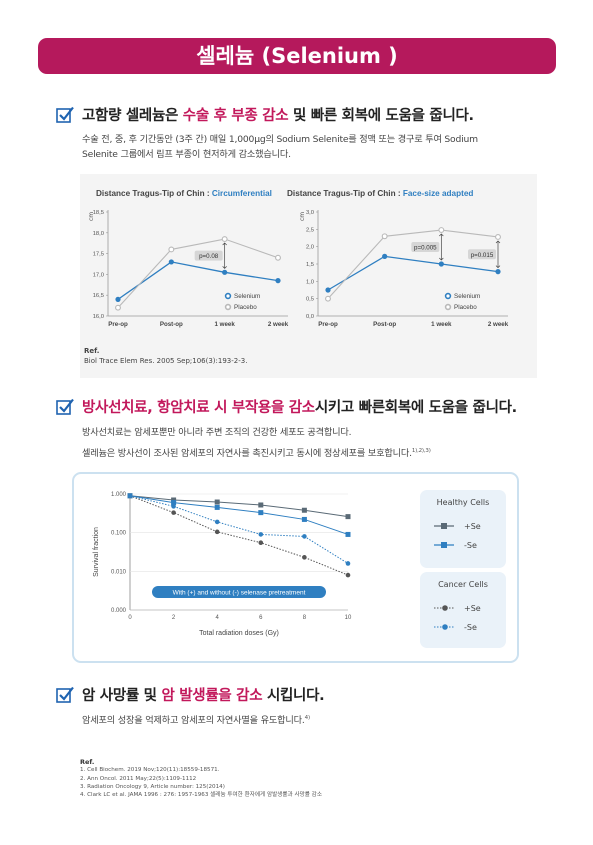 The width and height of the screenshot is (593, 845). I want to click on legend-cancer: Cancer Cells +Se -Se, so click(463, 610).